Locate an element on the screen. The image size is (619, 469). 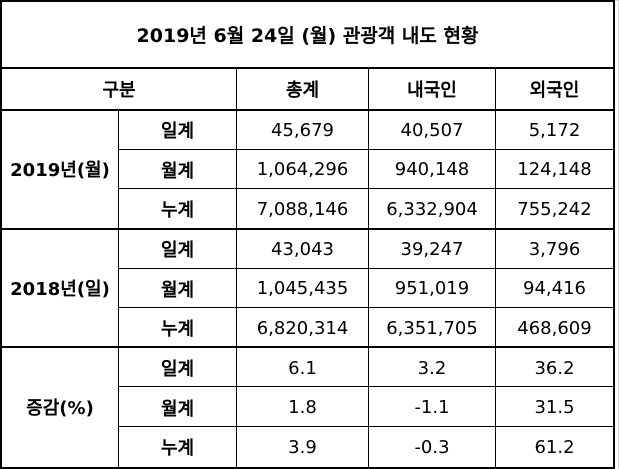
value-cell-total: 43,043 is located at coordinates (302, 249).